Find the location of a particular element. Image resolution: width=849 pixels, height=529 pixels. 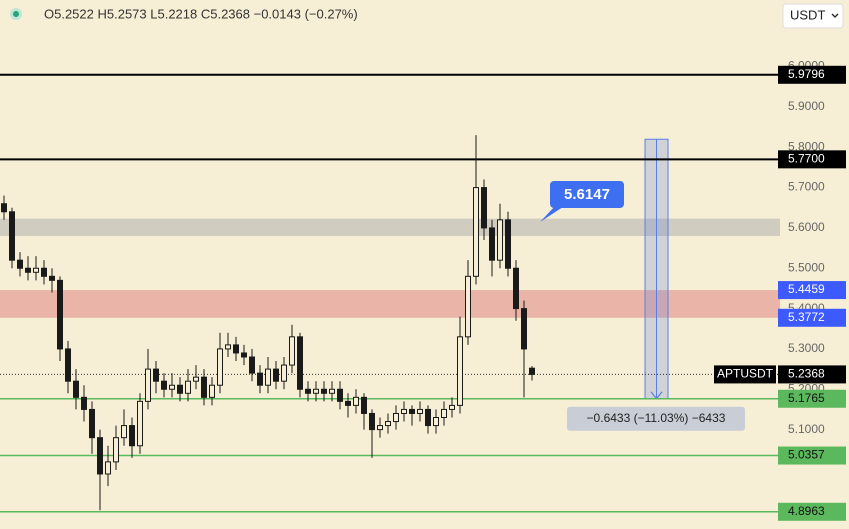

callout-label: 5.6147 is located at coordinates (587, 194).